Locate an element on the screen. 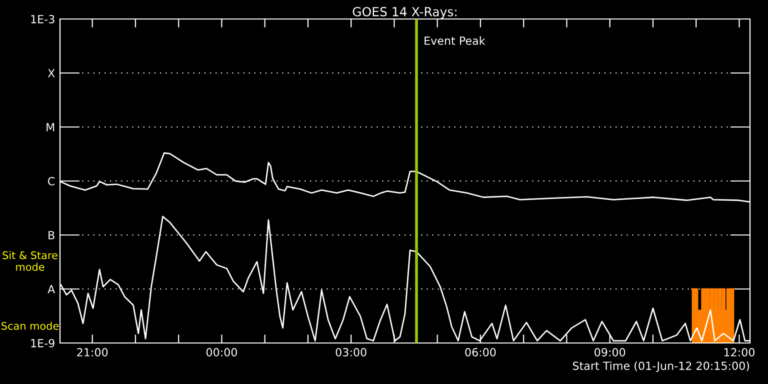 Image resolution: width=768 pixels, height=384 pixels. x-tick-label: 21:00 is located at coordinates (92, 352).